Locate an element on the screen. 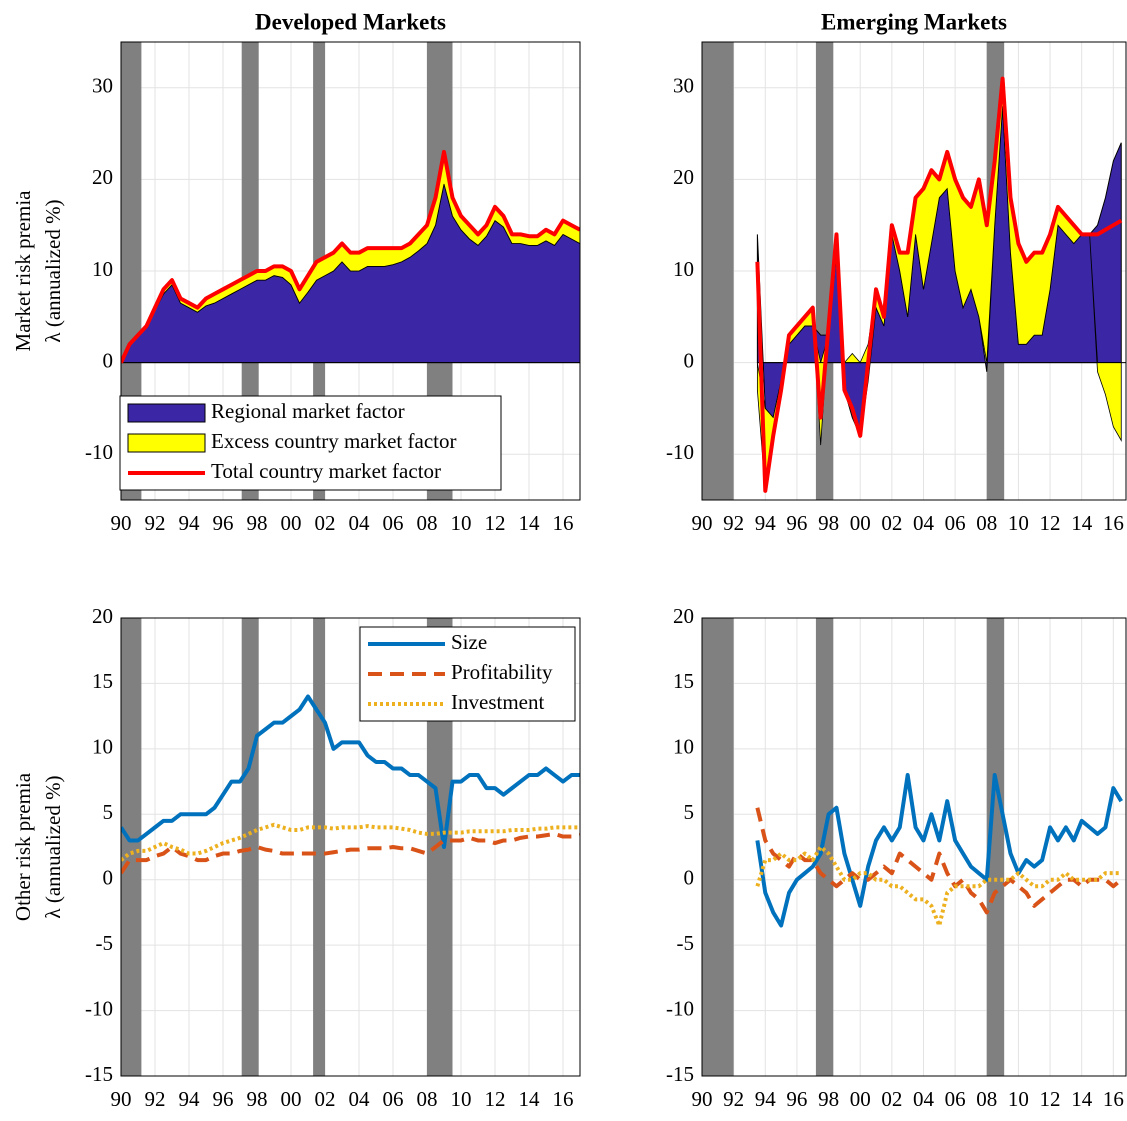 The height and width of the screenshot is (1121, 1127). legend-label: Total country market factor is located at coordinates (326, 471).